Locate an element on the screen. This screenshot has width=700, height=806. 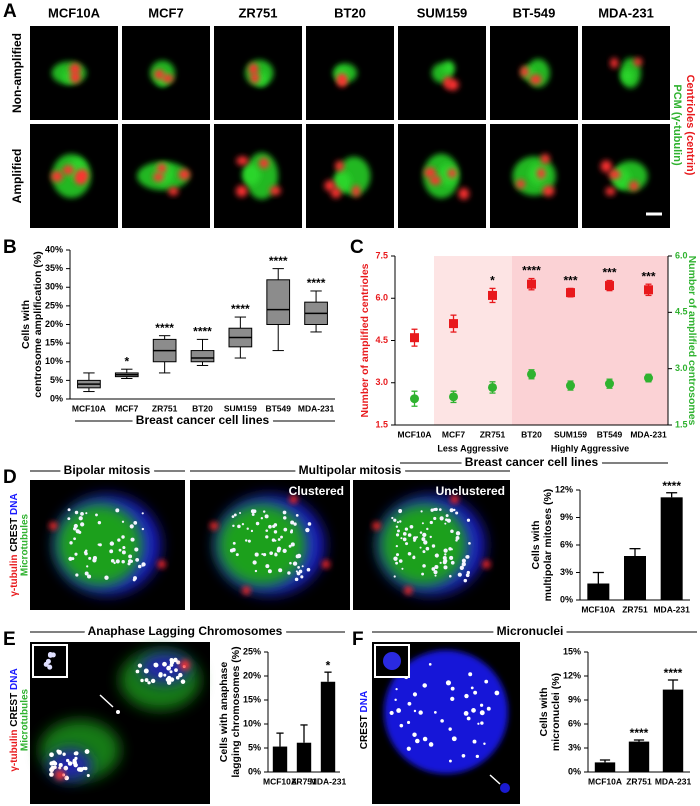
panel-letter: A is located at coordinates (10, 11).